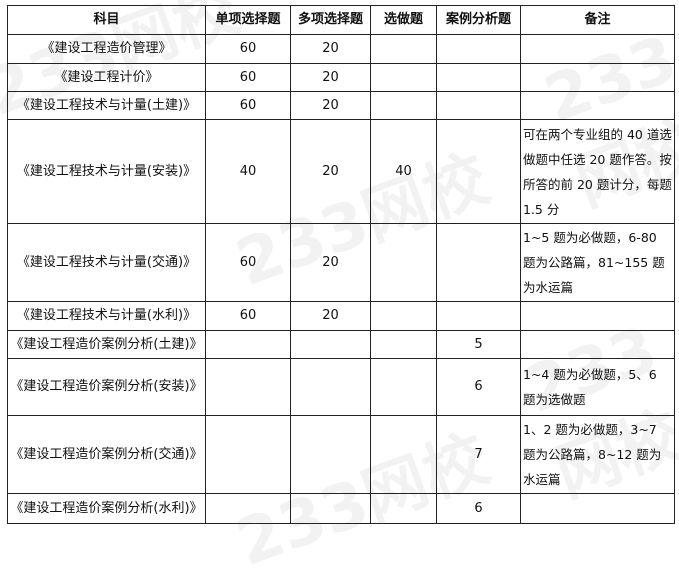  What do you see at coordinates (106, 171) in the screenshot?
I see `cell-subject: 《建设工程技术与计量(安装)》` at bounding box center [106, 171].